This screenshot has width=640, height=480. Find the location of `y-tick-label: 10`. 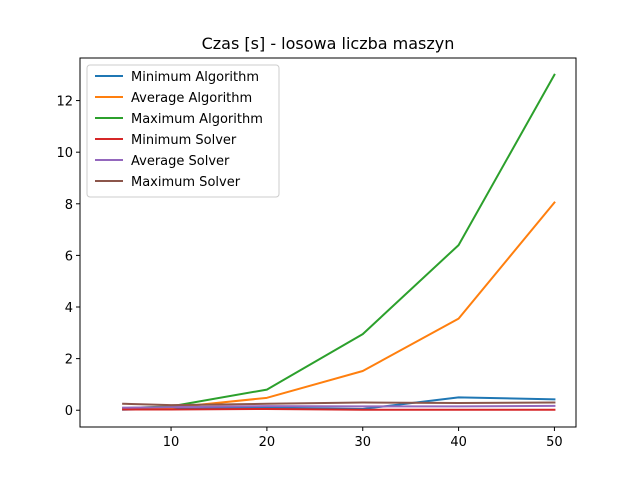

y-tick-label: 10 is located at coordinates (64, 153).